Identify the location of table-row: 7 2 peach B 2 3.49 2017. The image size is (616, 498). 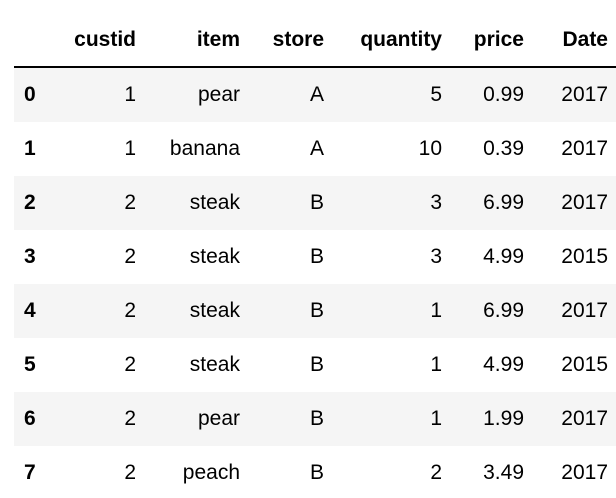
(315, 472).